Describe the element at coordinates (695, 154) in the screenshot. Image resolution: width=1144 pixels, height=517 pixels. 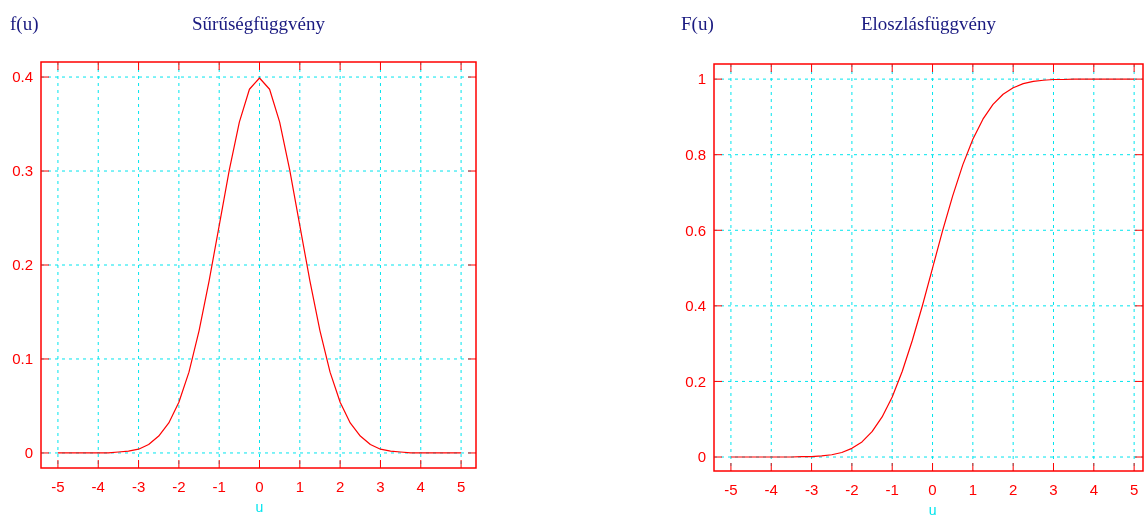
I see `y-tick-label: 0.8` at that location.